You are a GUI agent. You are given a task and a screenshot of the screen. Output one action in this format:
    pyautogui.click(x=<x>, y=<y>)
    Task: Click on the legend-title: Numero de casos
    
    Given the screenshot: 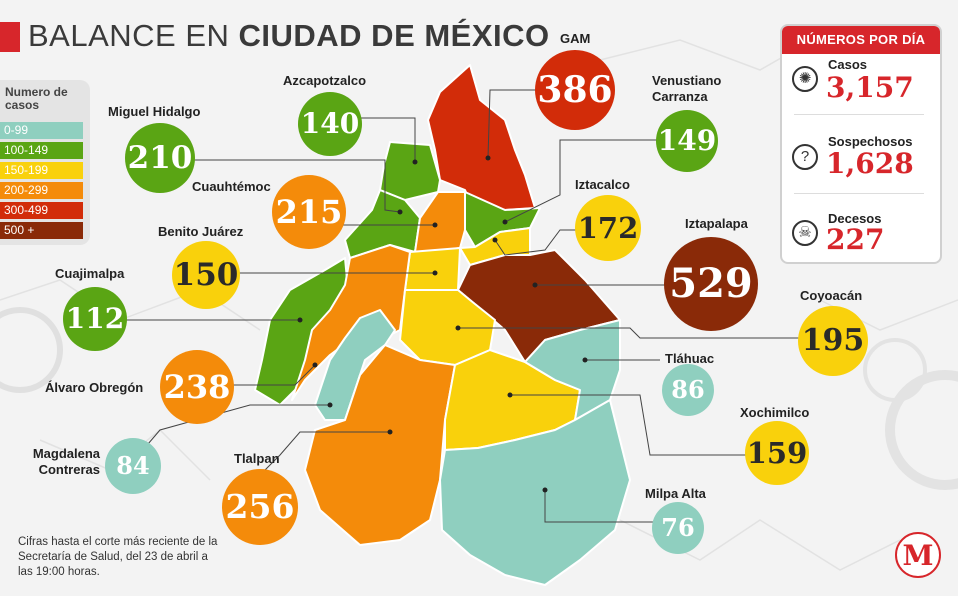 What is the action you would take?
    pyautogui.click(x=36, y=98)
    